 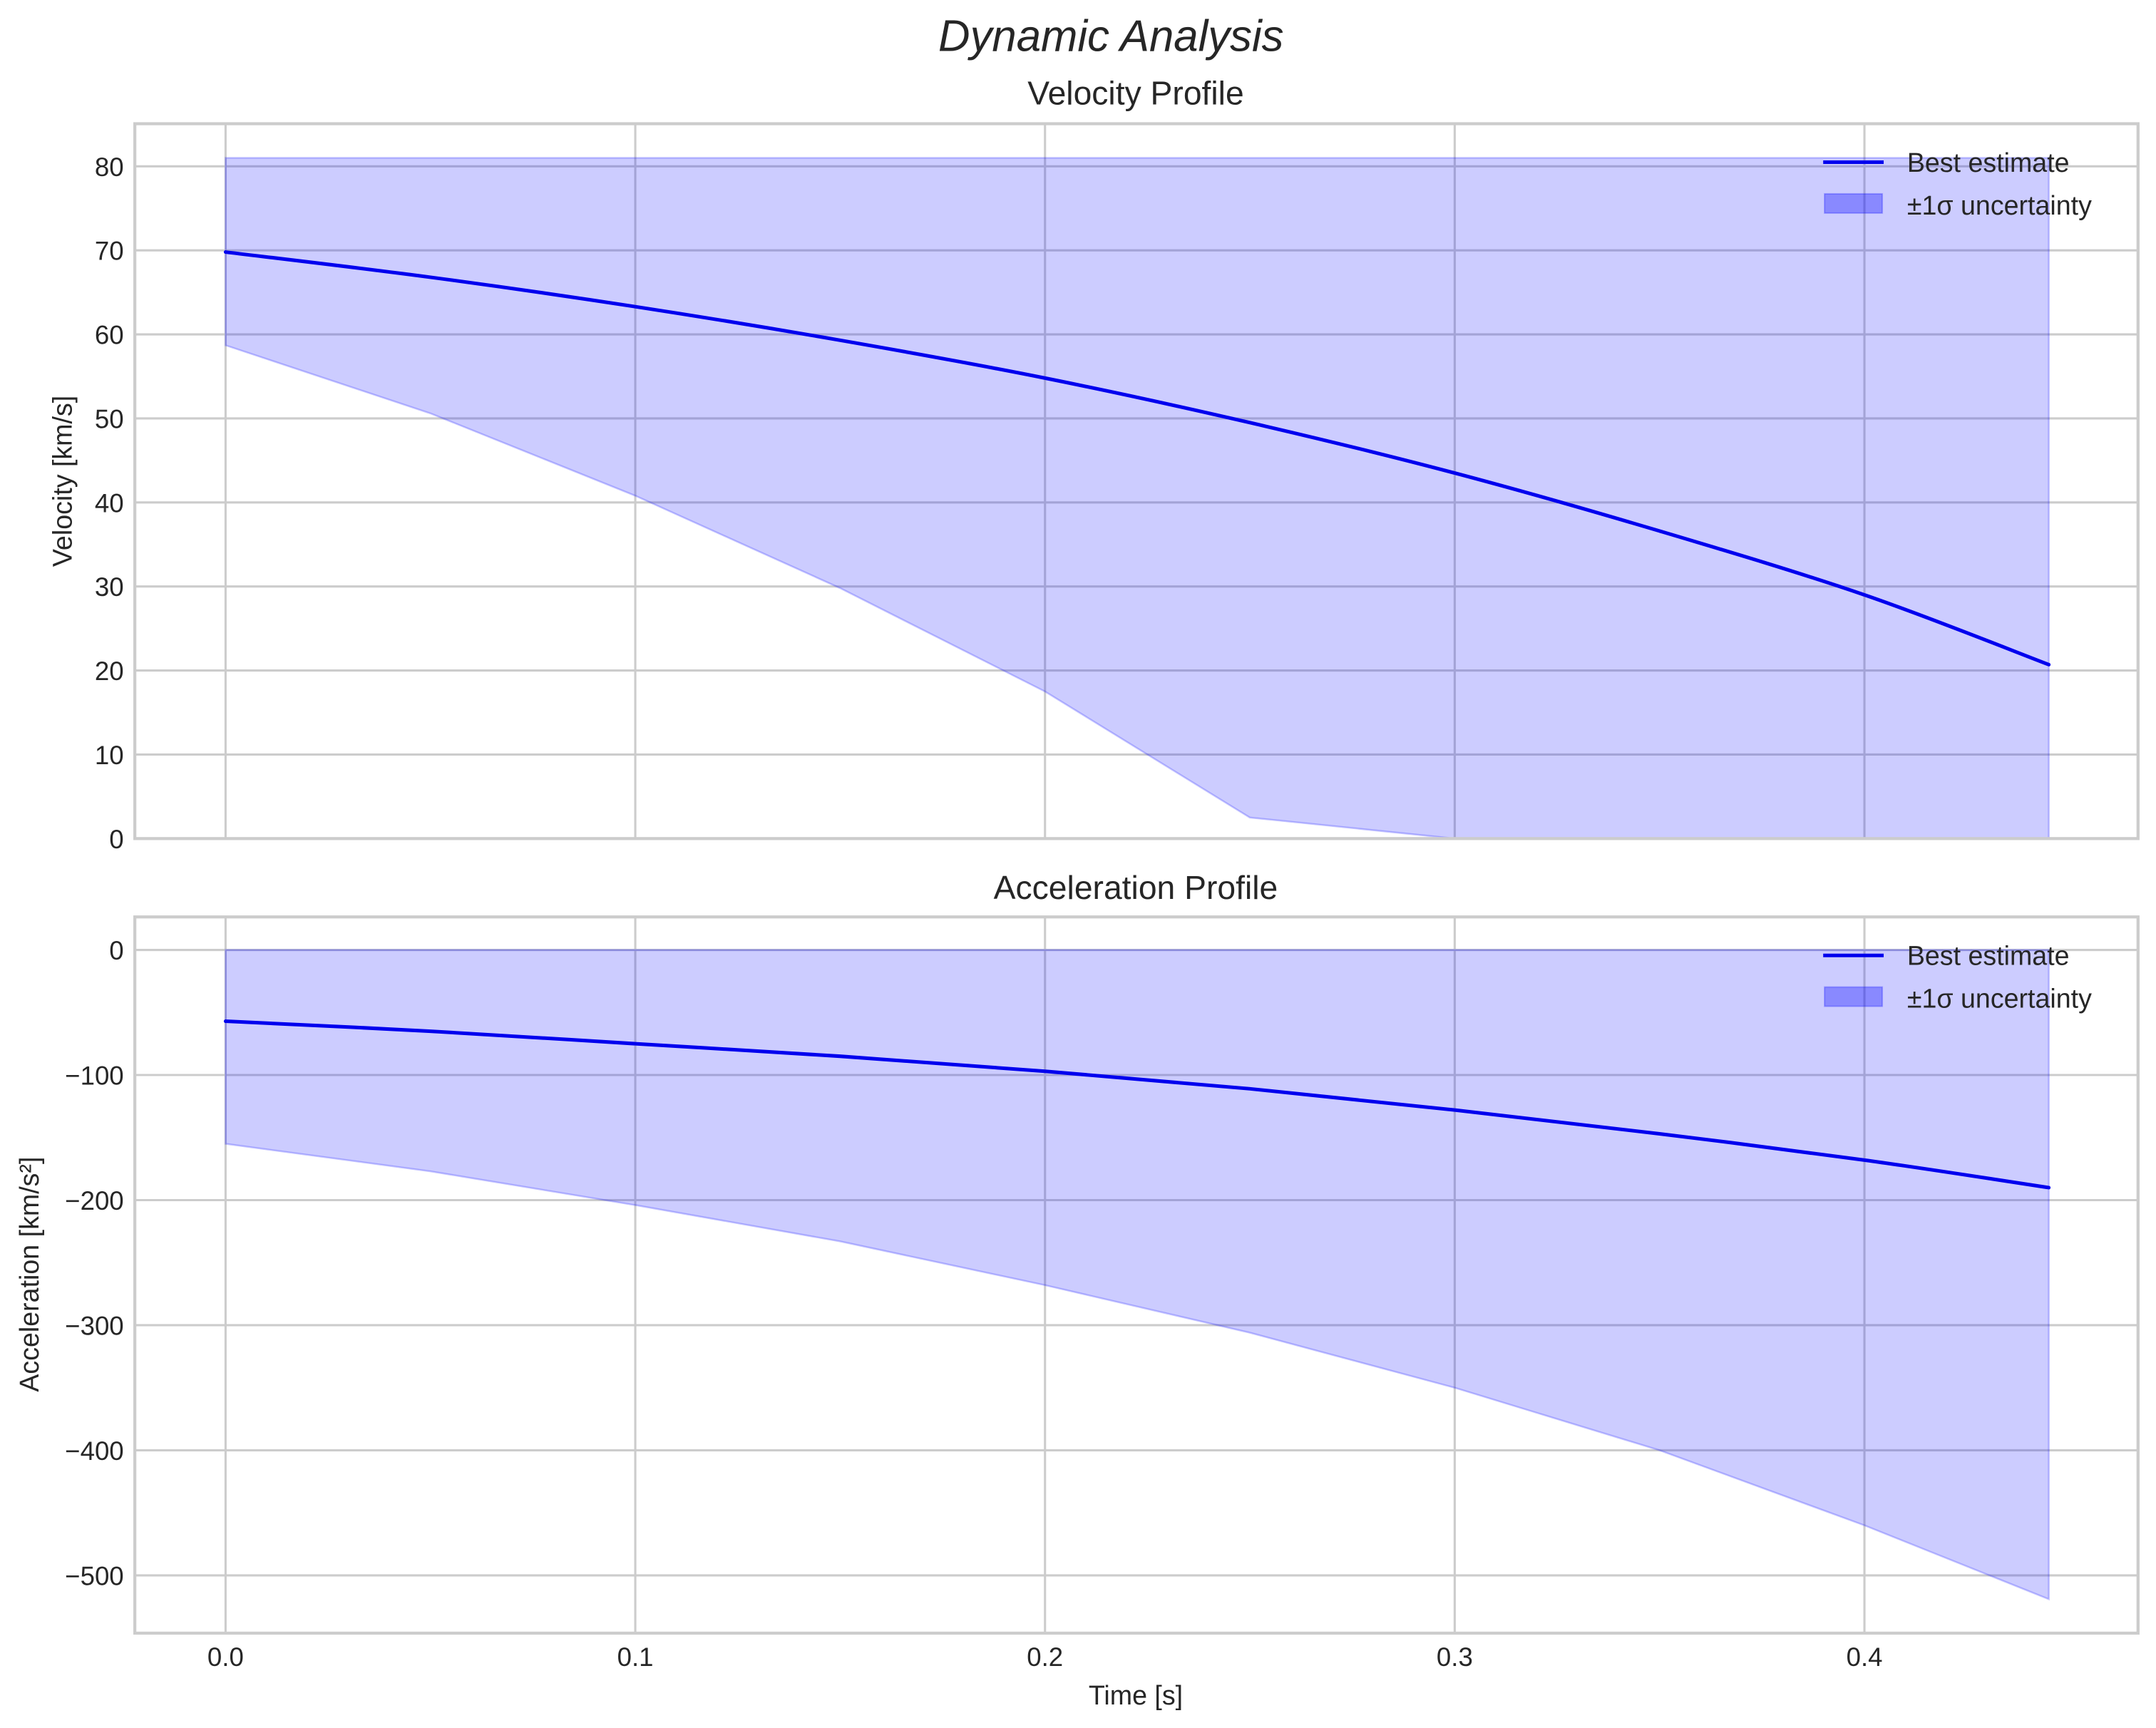 I want to click on y-tick-label: 20, so click(x=109, y=671).